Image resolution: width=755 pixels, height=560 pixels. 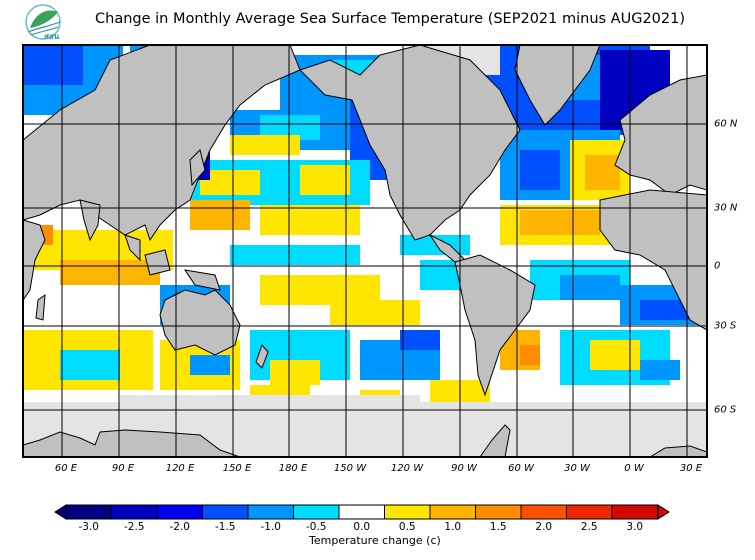 What do you see at coordinates (498, 527) in the screenshot?
I see `colorbar-tick-label: 1.5` at bounding box center [498, 527].